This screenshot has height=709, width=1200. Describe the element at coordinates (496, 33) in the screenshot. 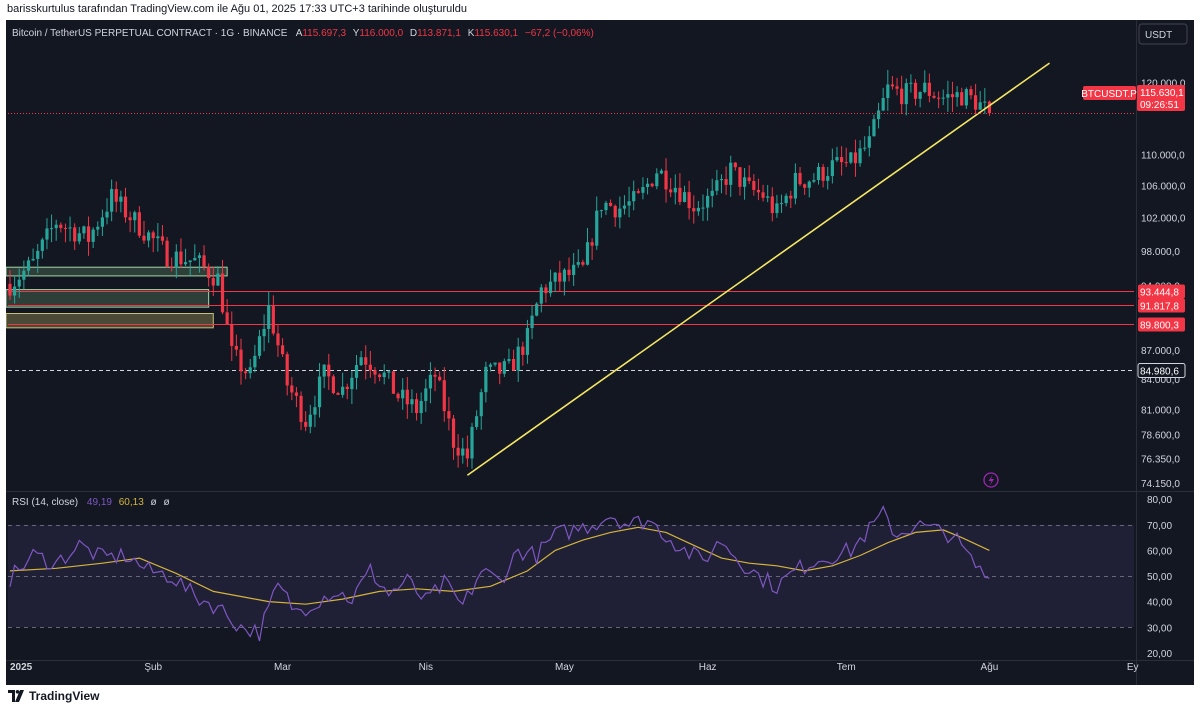

I see `legend-close-value: 115.630,1` at that location.